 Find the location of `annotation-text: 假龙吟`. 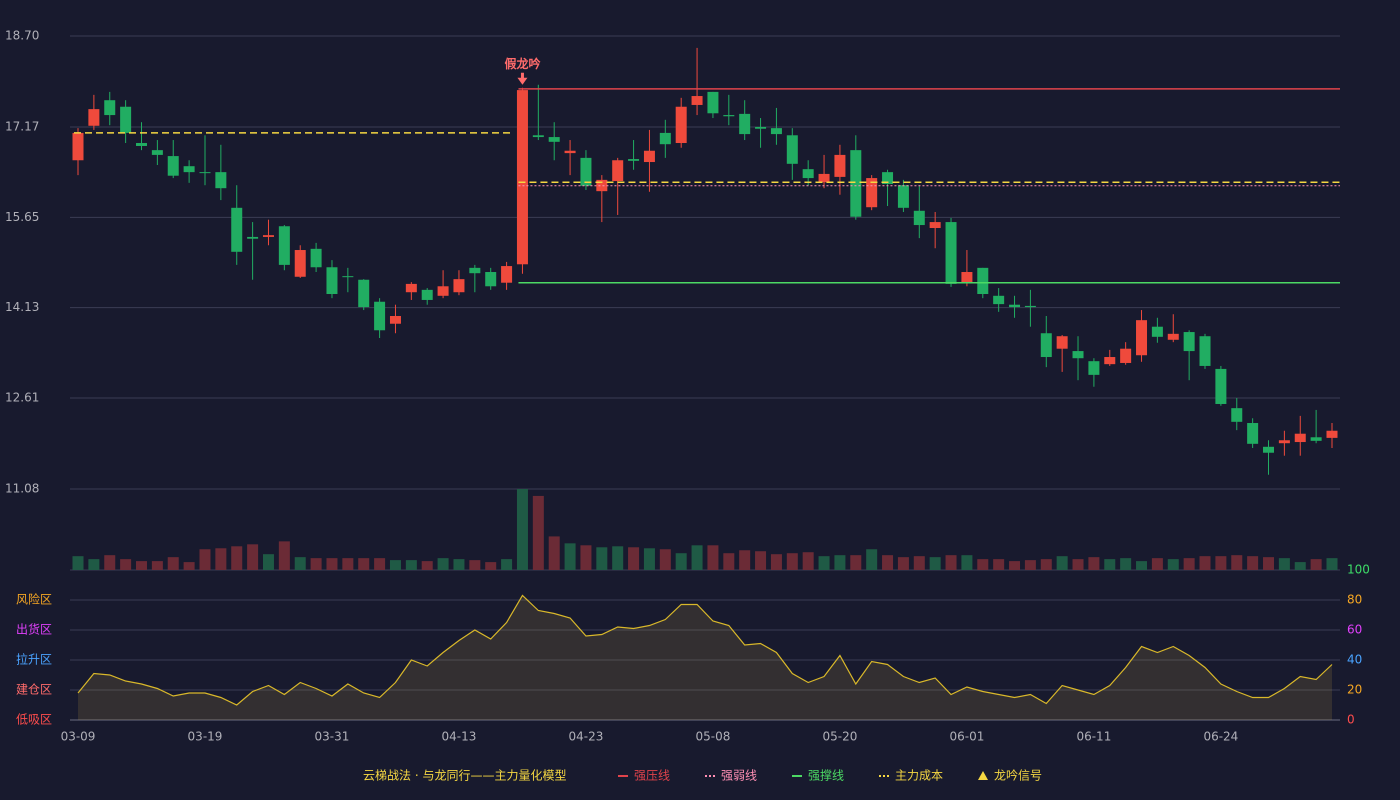

annotation-text: 假龙吟 is located at coordinates (522, 63).